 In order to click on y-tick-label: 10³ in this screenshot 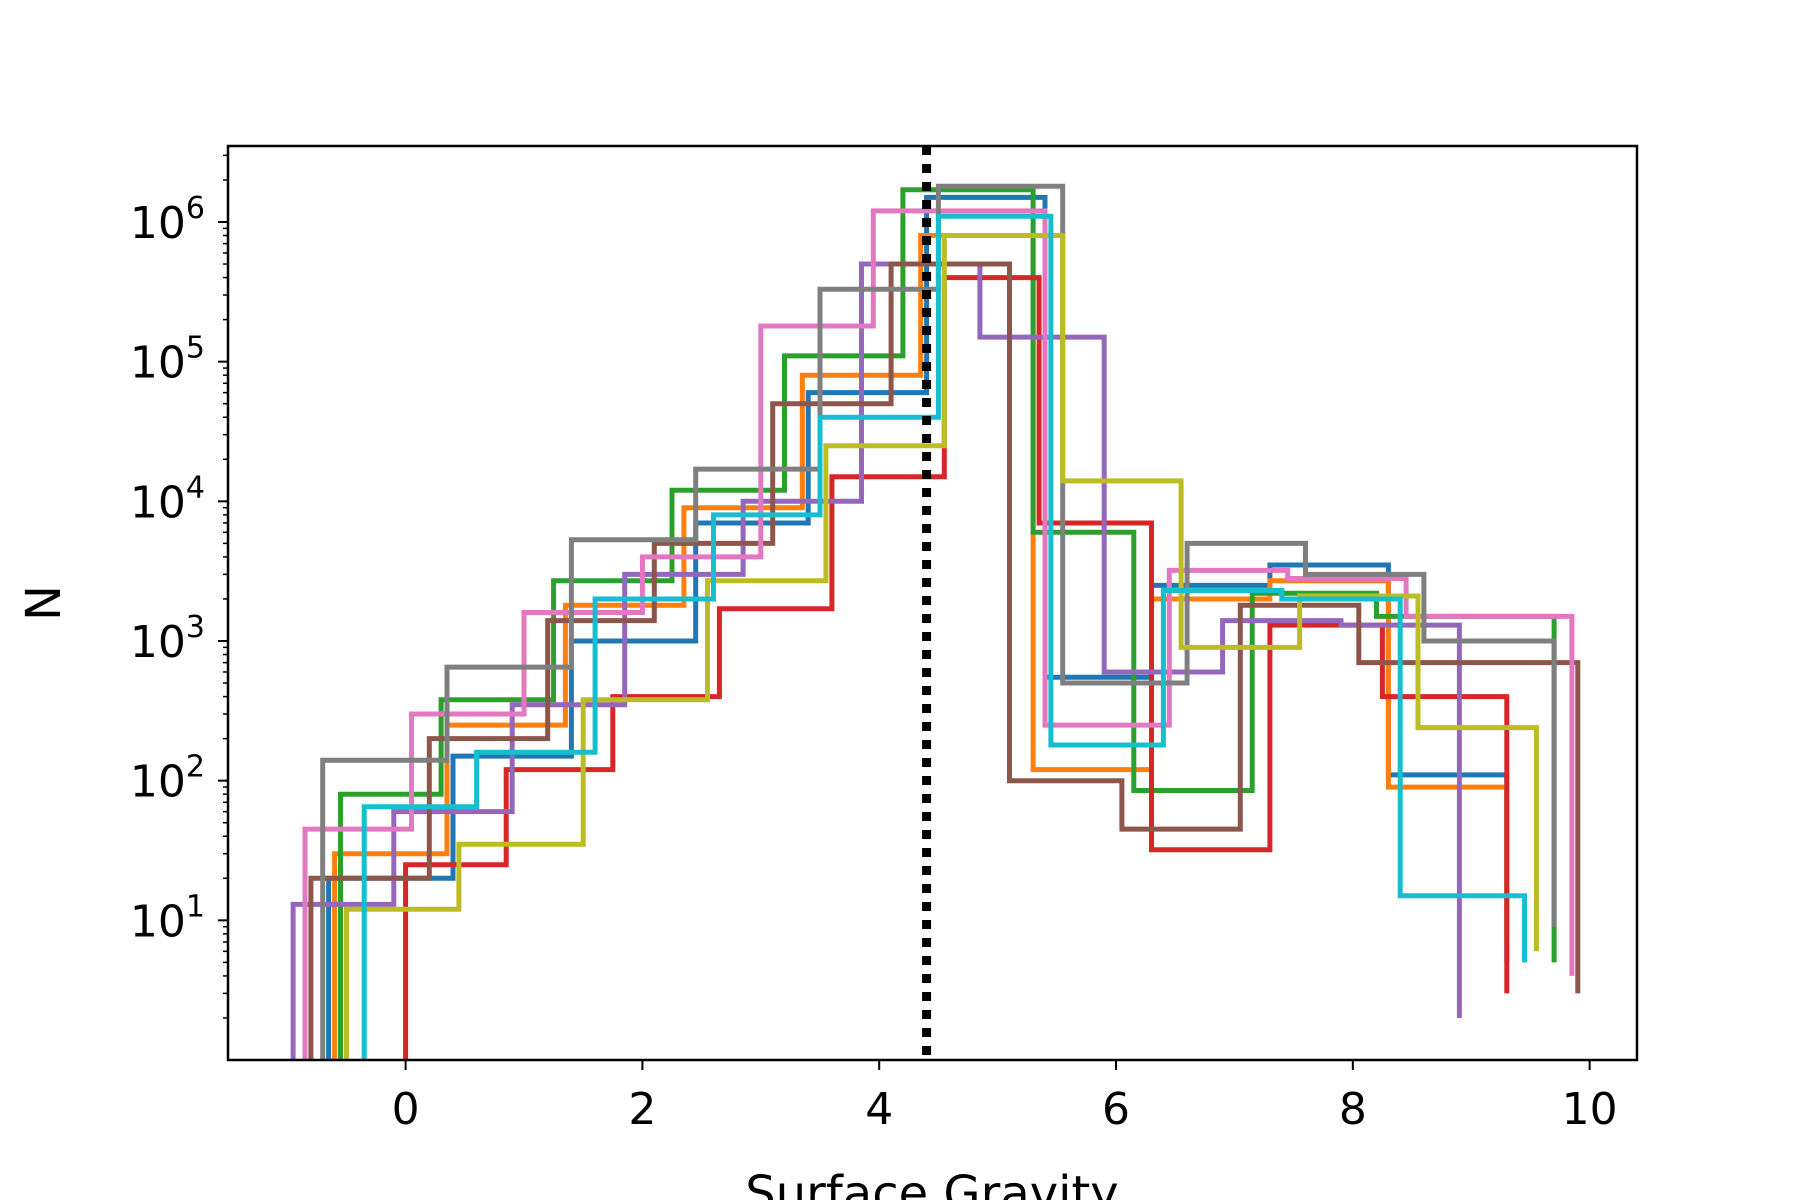, I will do `click(167, 639)`.